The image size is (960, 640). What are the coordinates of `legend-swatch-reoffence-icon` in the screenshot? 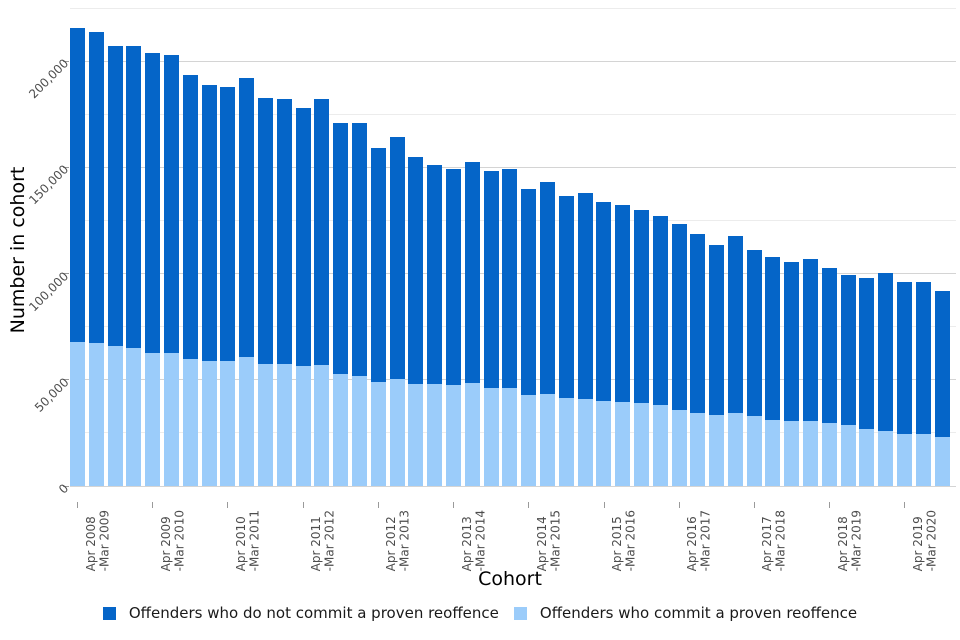 It's located at (520, 613).